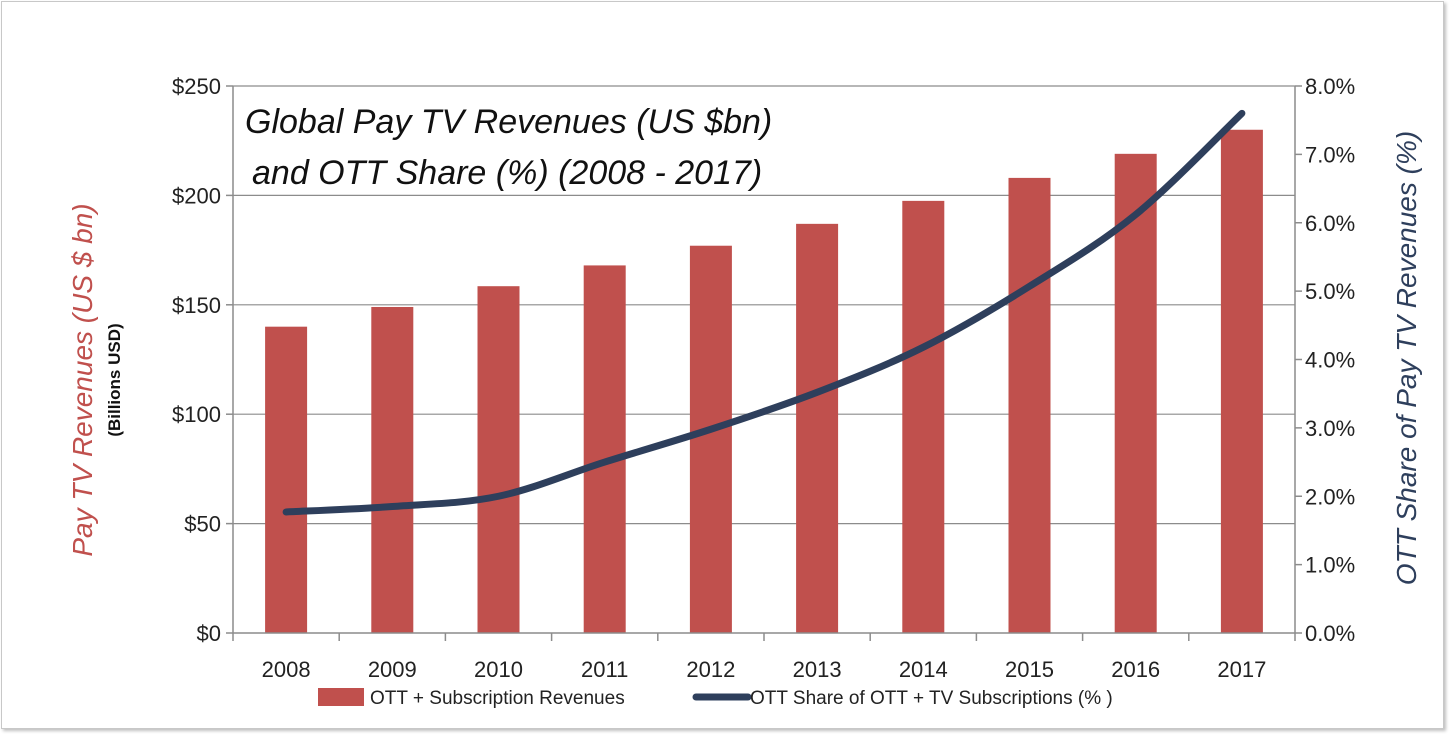  I want to click on left-tick-label: $0, so click(209, 633).